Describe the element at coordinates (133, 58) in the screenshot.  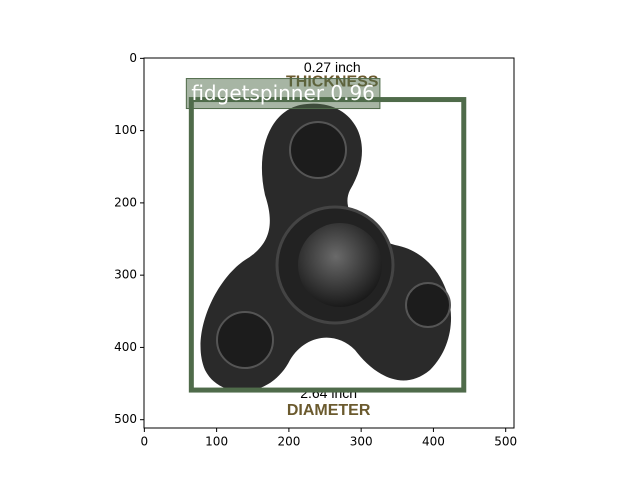
I see `y-tick-label: 0` at that location.